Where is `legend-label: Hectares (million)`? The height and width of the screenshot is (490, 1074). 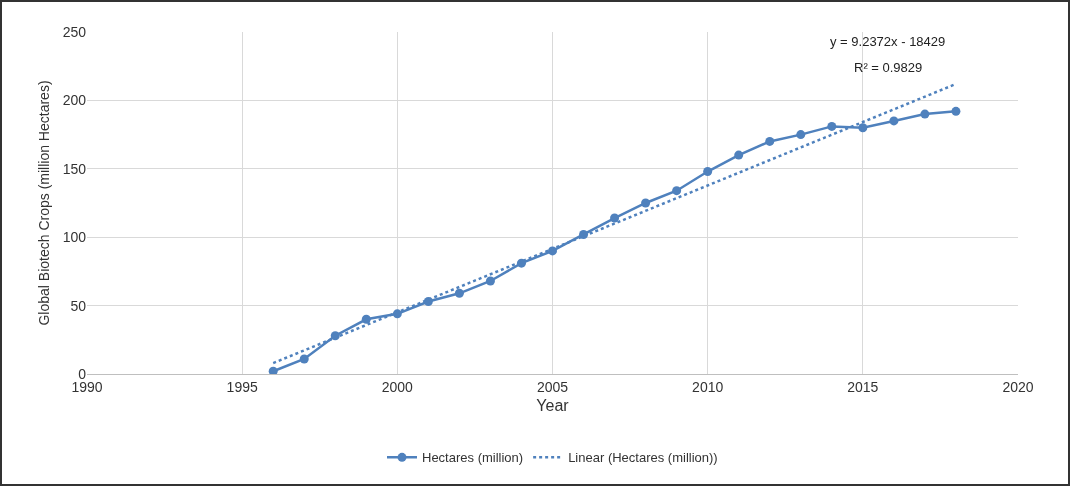
legend-label: Hectares (million) is located at coordinates (473, 458).